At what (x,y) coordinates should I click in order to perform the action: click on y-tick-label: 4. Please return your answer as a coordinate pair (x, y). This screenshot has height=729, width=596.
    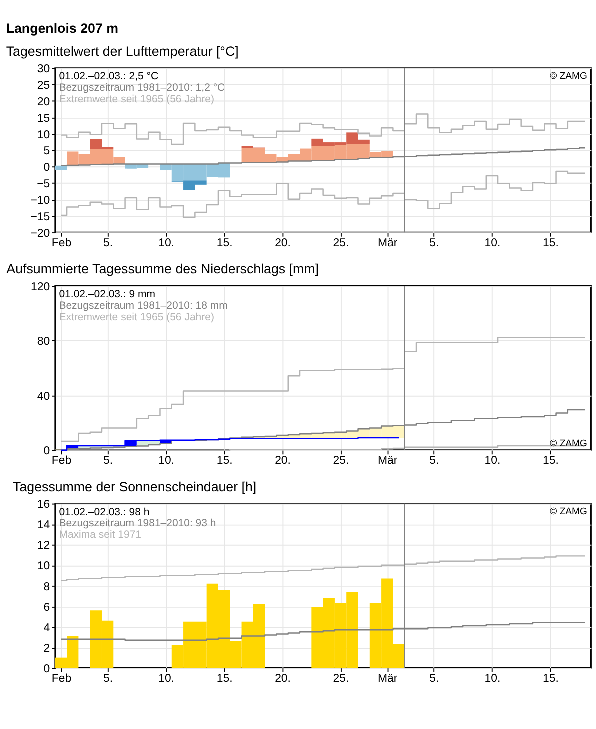
    Looking at the image, I should click on (47, 628).